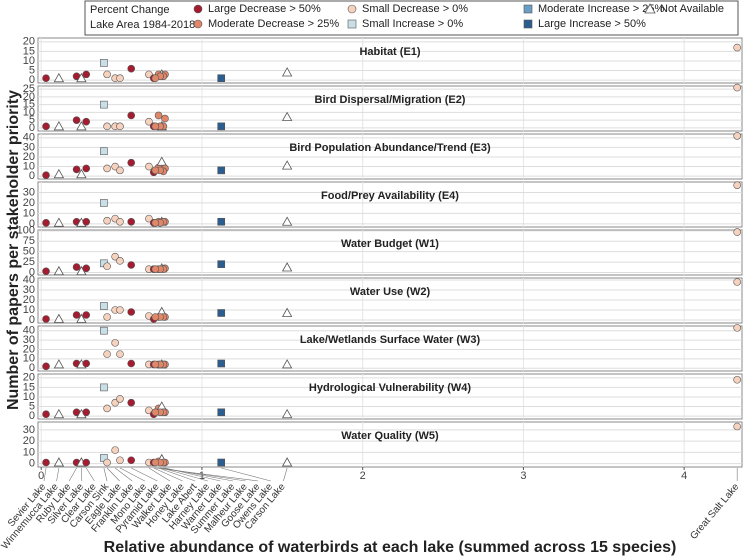 The image size is (756, 559). Describe the element at coordinates (390, 244) in the screenshot. I see `panel-title: Water Budget (W1)` at that location.